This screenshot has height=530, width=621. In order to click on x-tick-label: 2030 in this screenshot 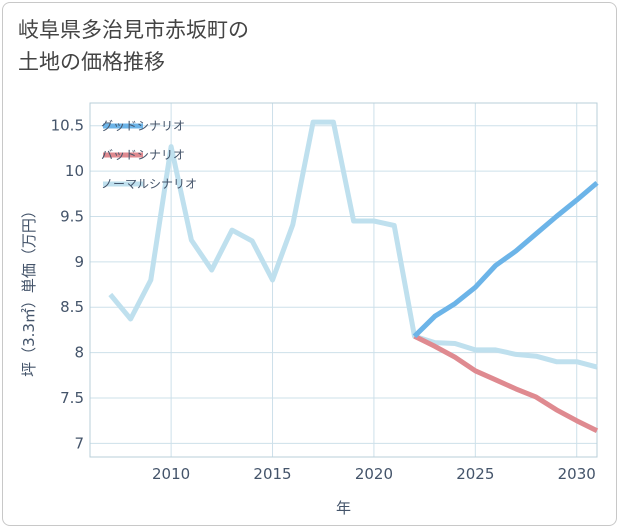, I will do `click(577, 474)`.